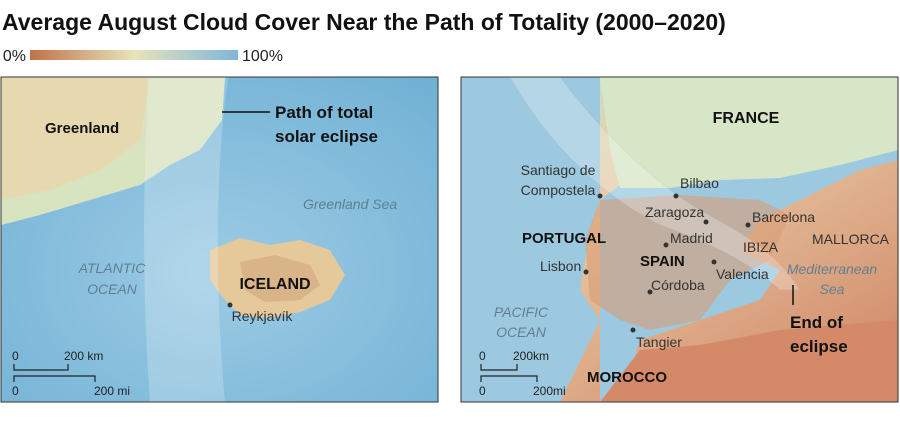 The height and width of the screenshot is (428, 900). I want to click on label: MOROCCO, so click(627, 377).